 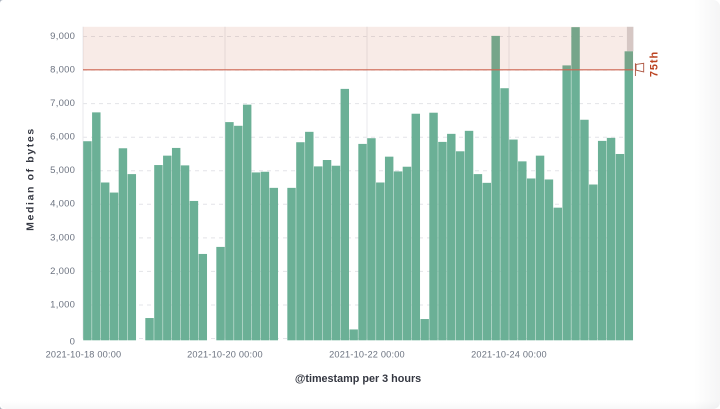 I want to click on svg-text: 1,000, so click(x=62, y=304).